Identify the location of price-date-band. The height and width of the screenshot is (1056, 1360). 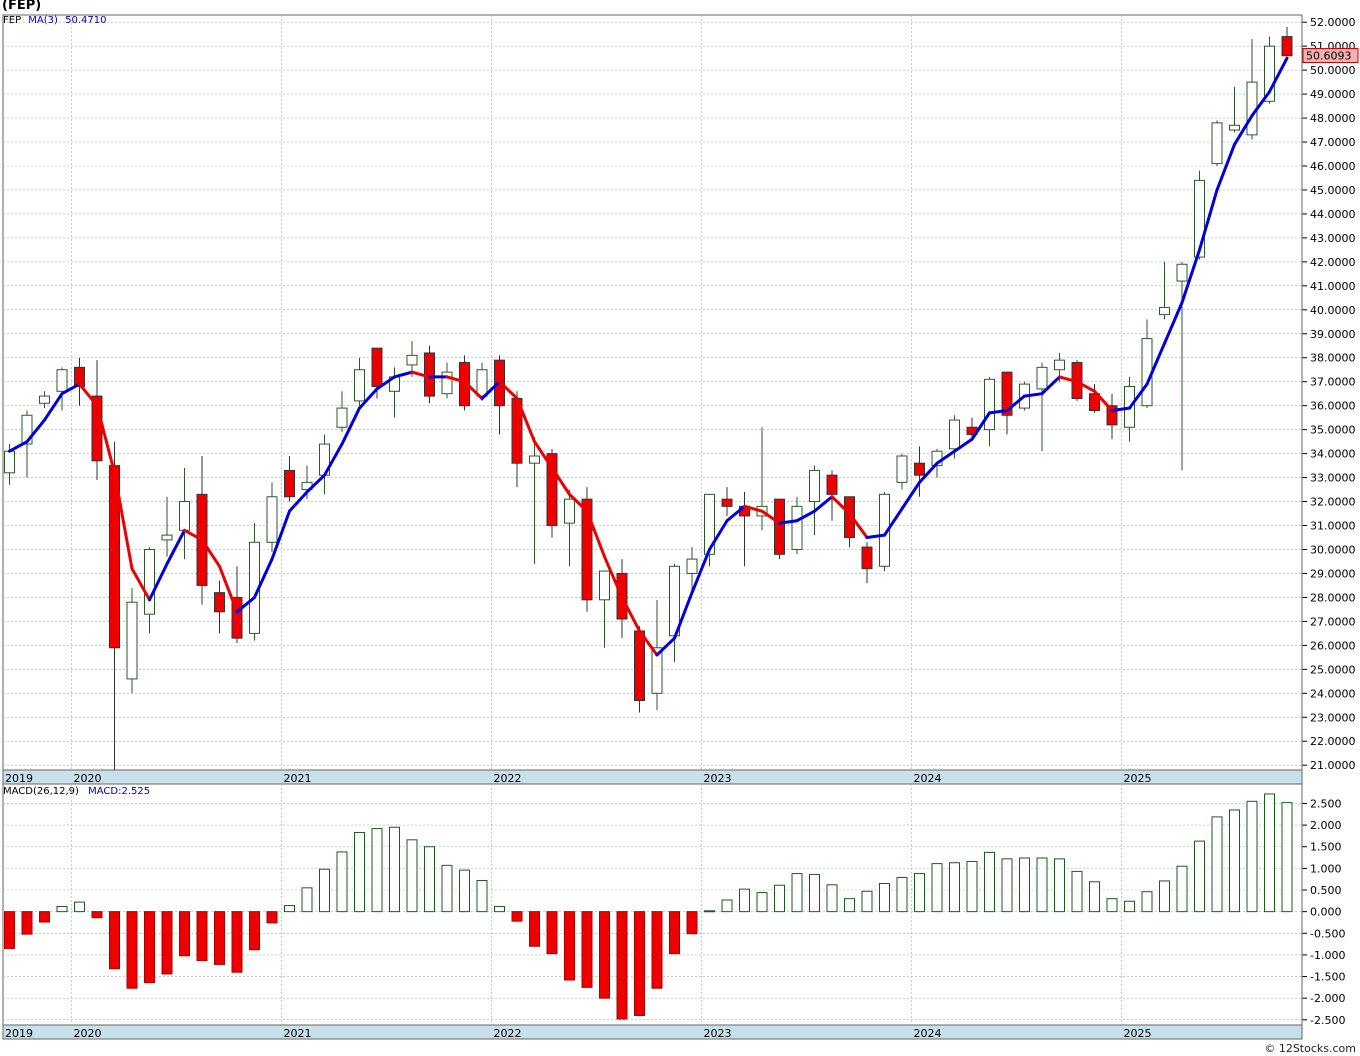
(652, 777).